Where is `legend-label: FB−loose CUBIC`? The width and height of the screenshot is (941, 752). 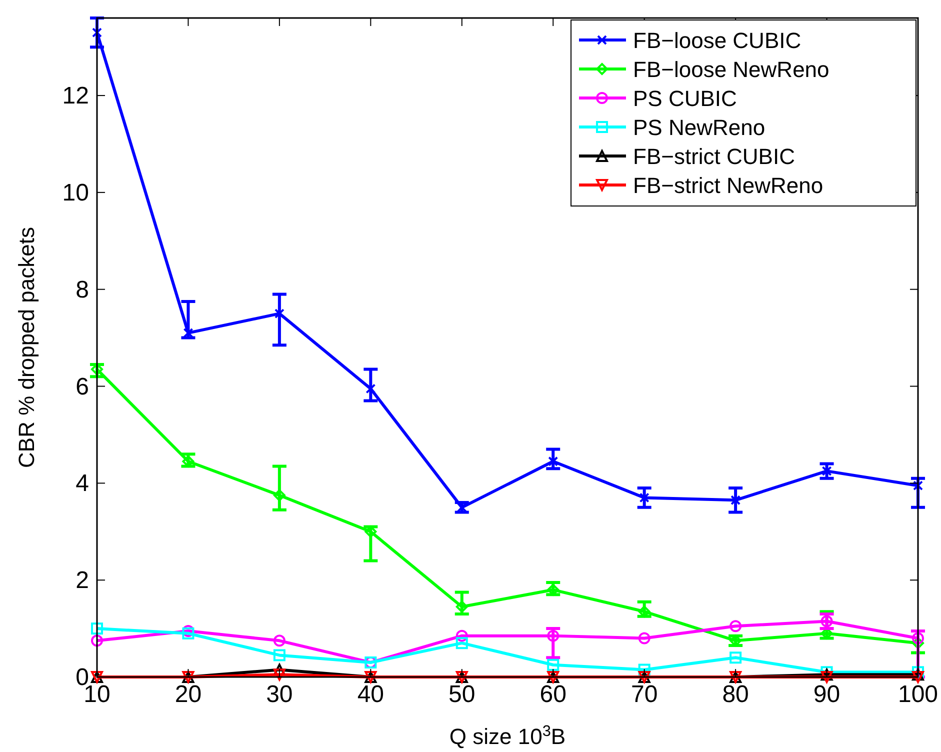
legend-label: FB−loose CUBIC is located at coordinates (717, 40).